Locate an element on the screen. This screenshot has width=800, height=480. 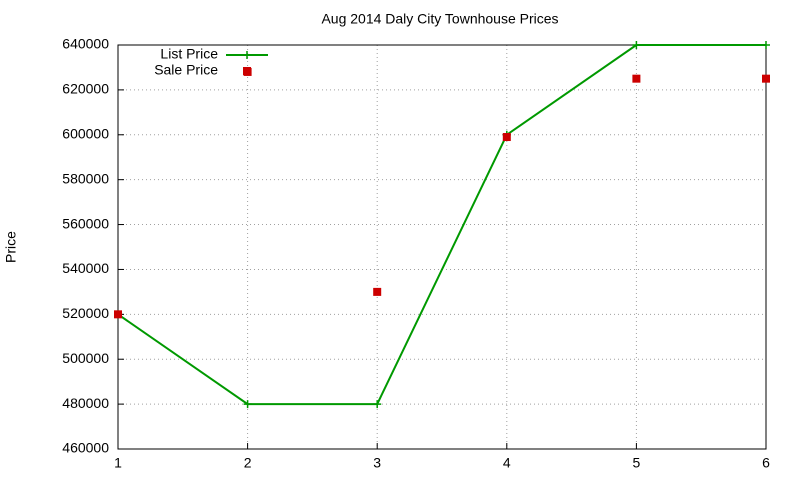
y-tick-label: 600000 is located at coordinates (85, 133).